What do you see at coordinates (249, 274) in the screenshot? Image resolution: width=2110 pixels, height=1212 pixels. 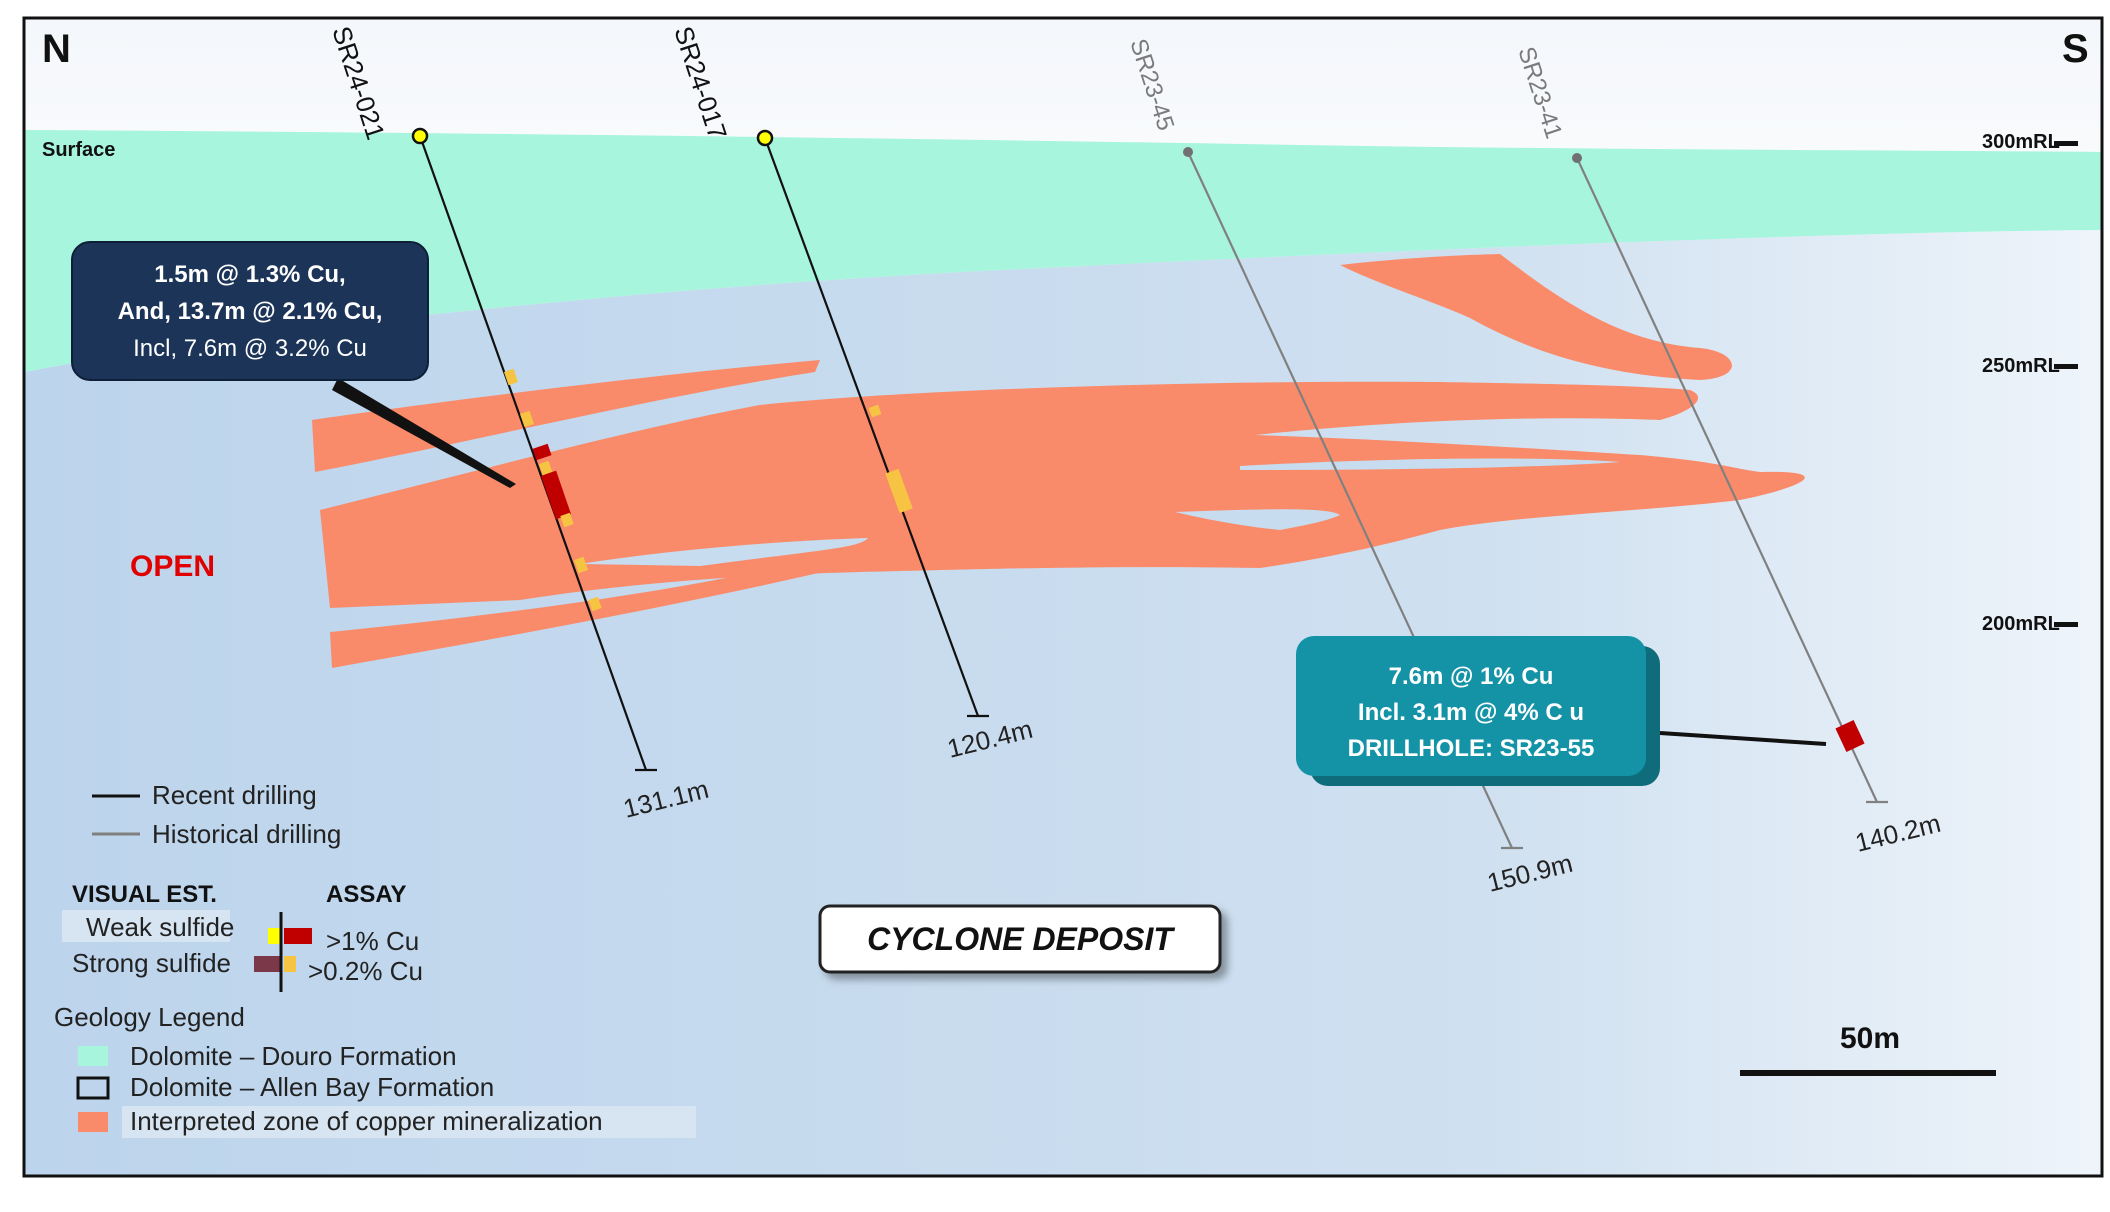 I see `callout-left-line1: 1.5m @ 1.3% Cu,` at bounding box center [249, 274].